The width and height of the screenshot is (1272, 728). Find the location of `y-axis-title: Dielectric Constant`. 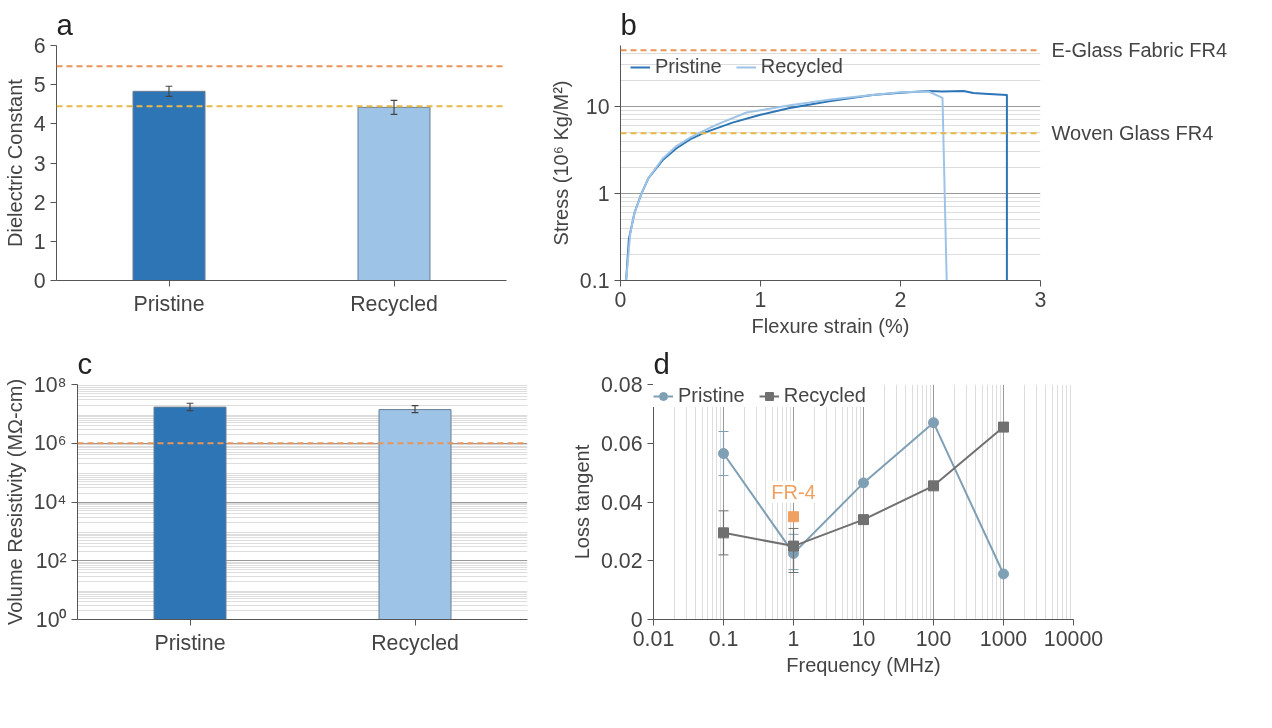

y-axis-title: Dielectric Constant is located at coordinates (14, 162).